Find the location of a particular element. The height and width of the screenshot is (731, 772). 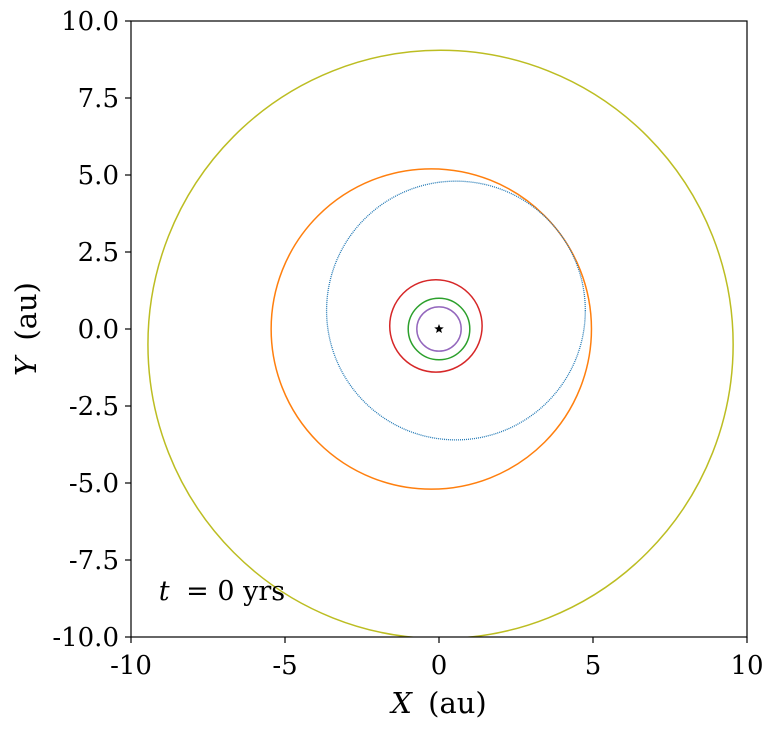

y-tick-label: 7.5 is located at coordinates (98, 99).